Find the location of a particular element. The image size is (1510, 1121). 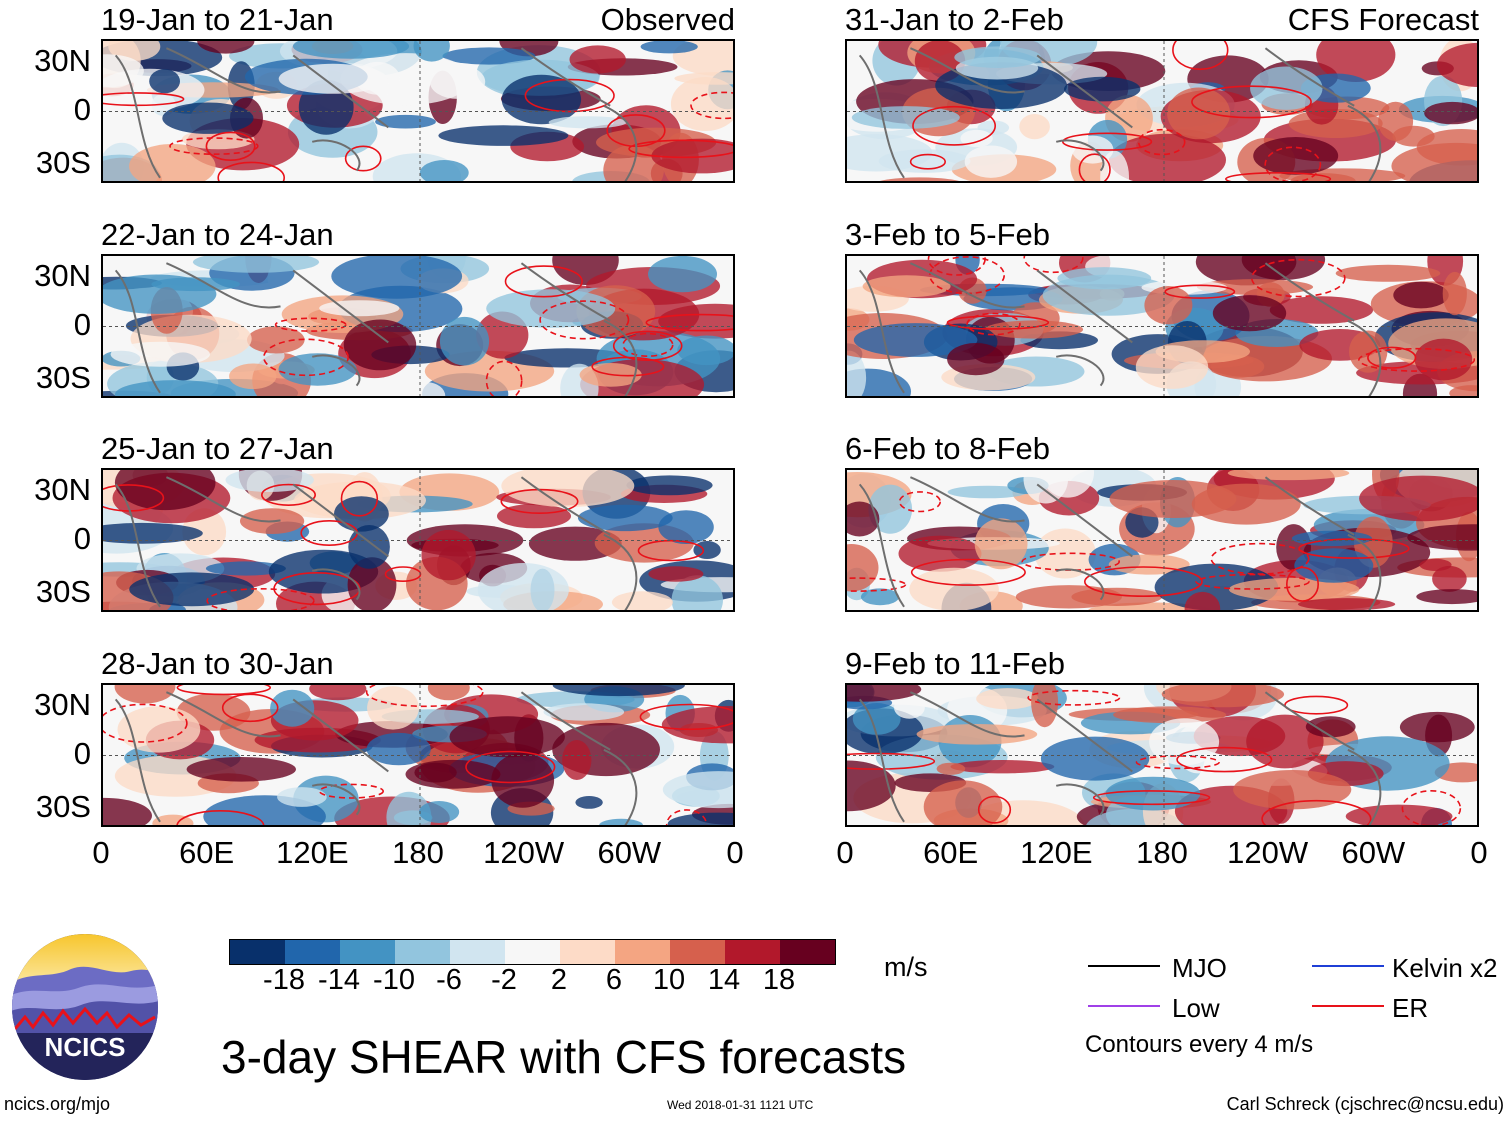

lon-tick-label: 180 is located at coordinates (1162, 852).